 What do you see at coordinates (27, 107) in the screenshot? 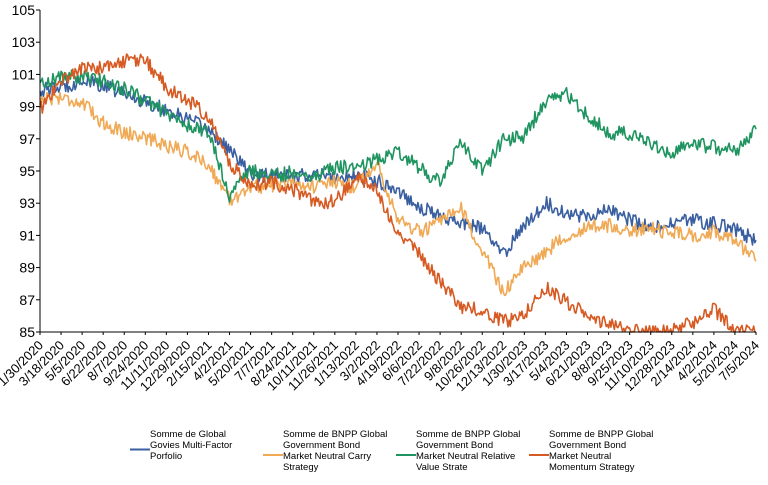
I see `y-tick-label: 99` at bounding box center [27, 107].